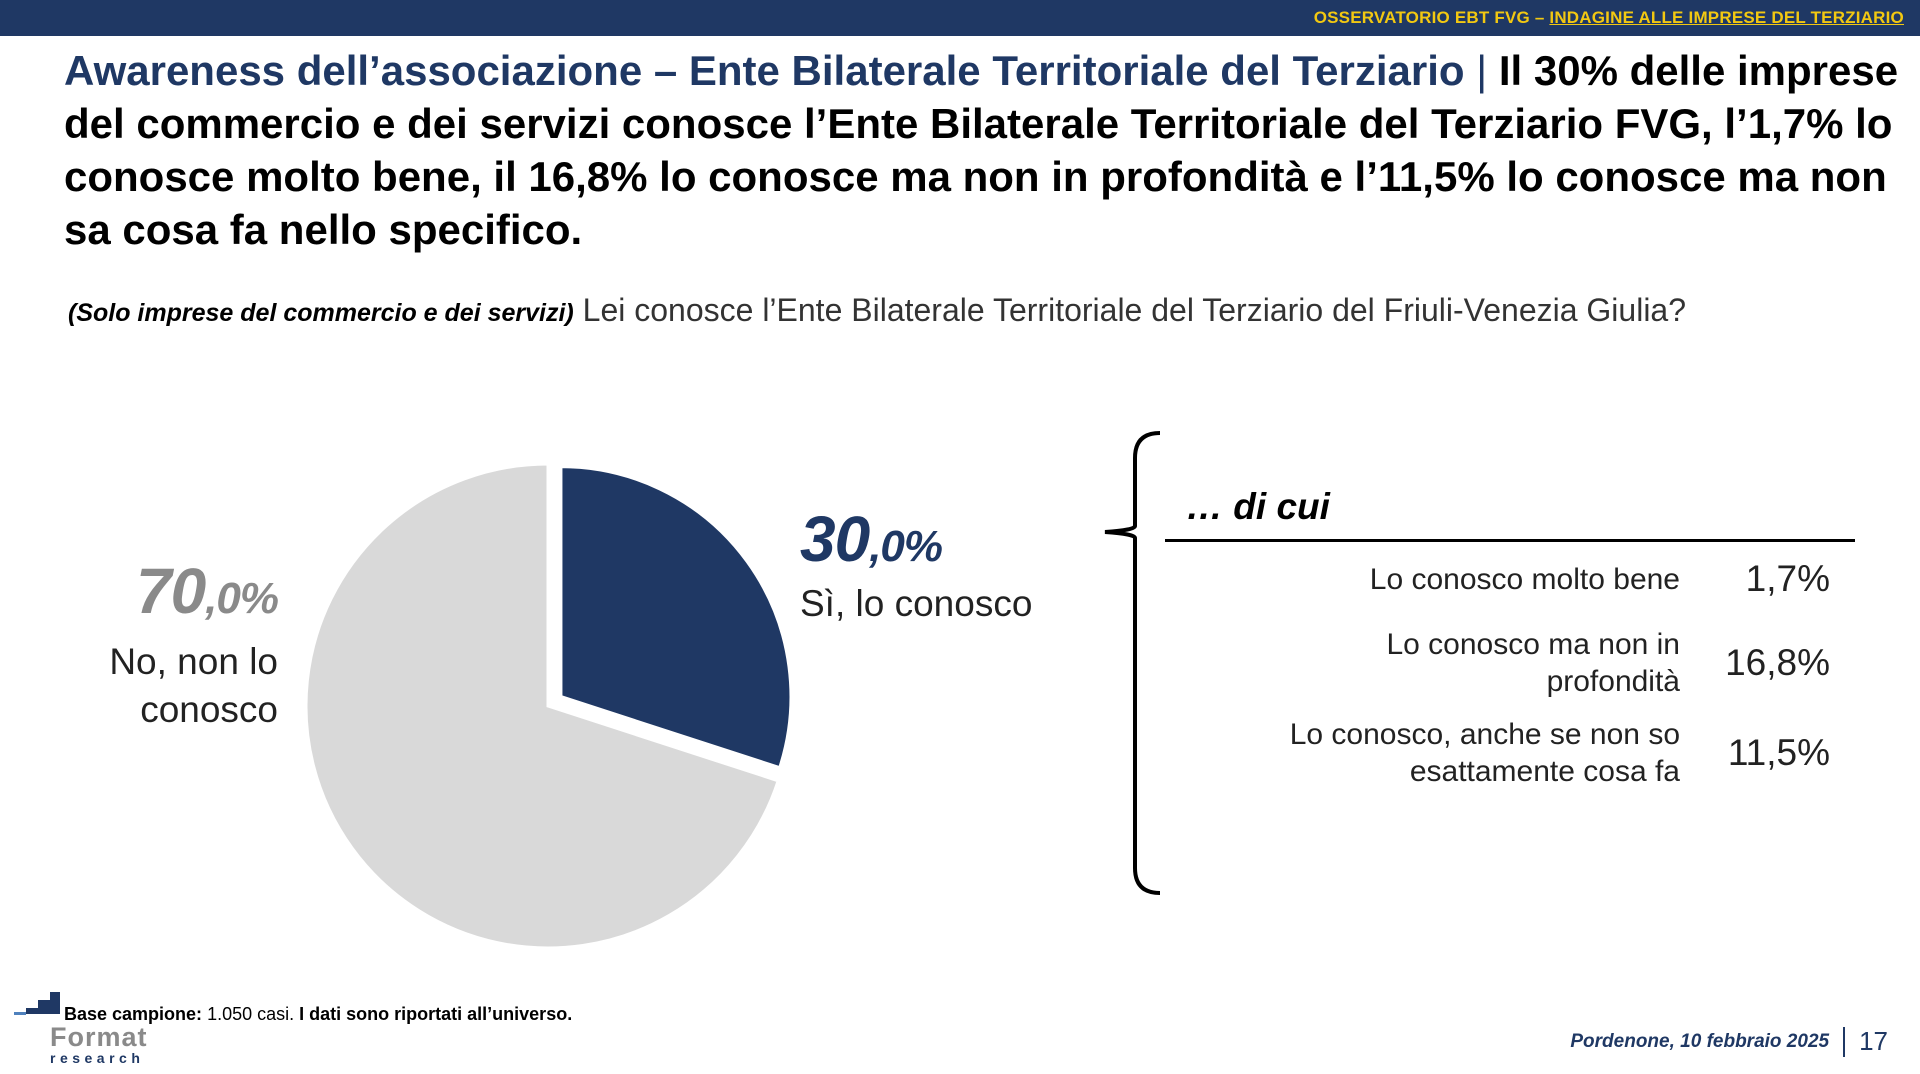  Describe the element at coordinates (1533, 663) in the screenshot. I see `breakdown-row-label: Lo conosco ma non in profondità` at that location.